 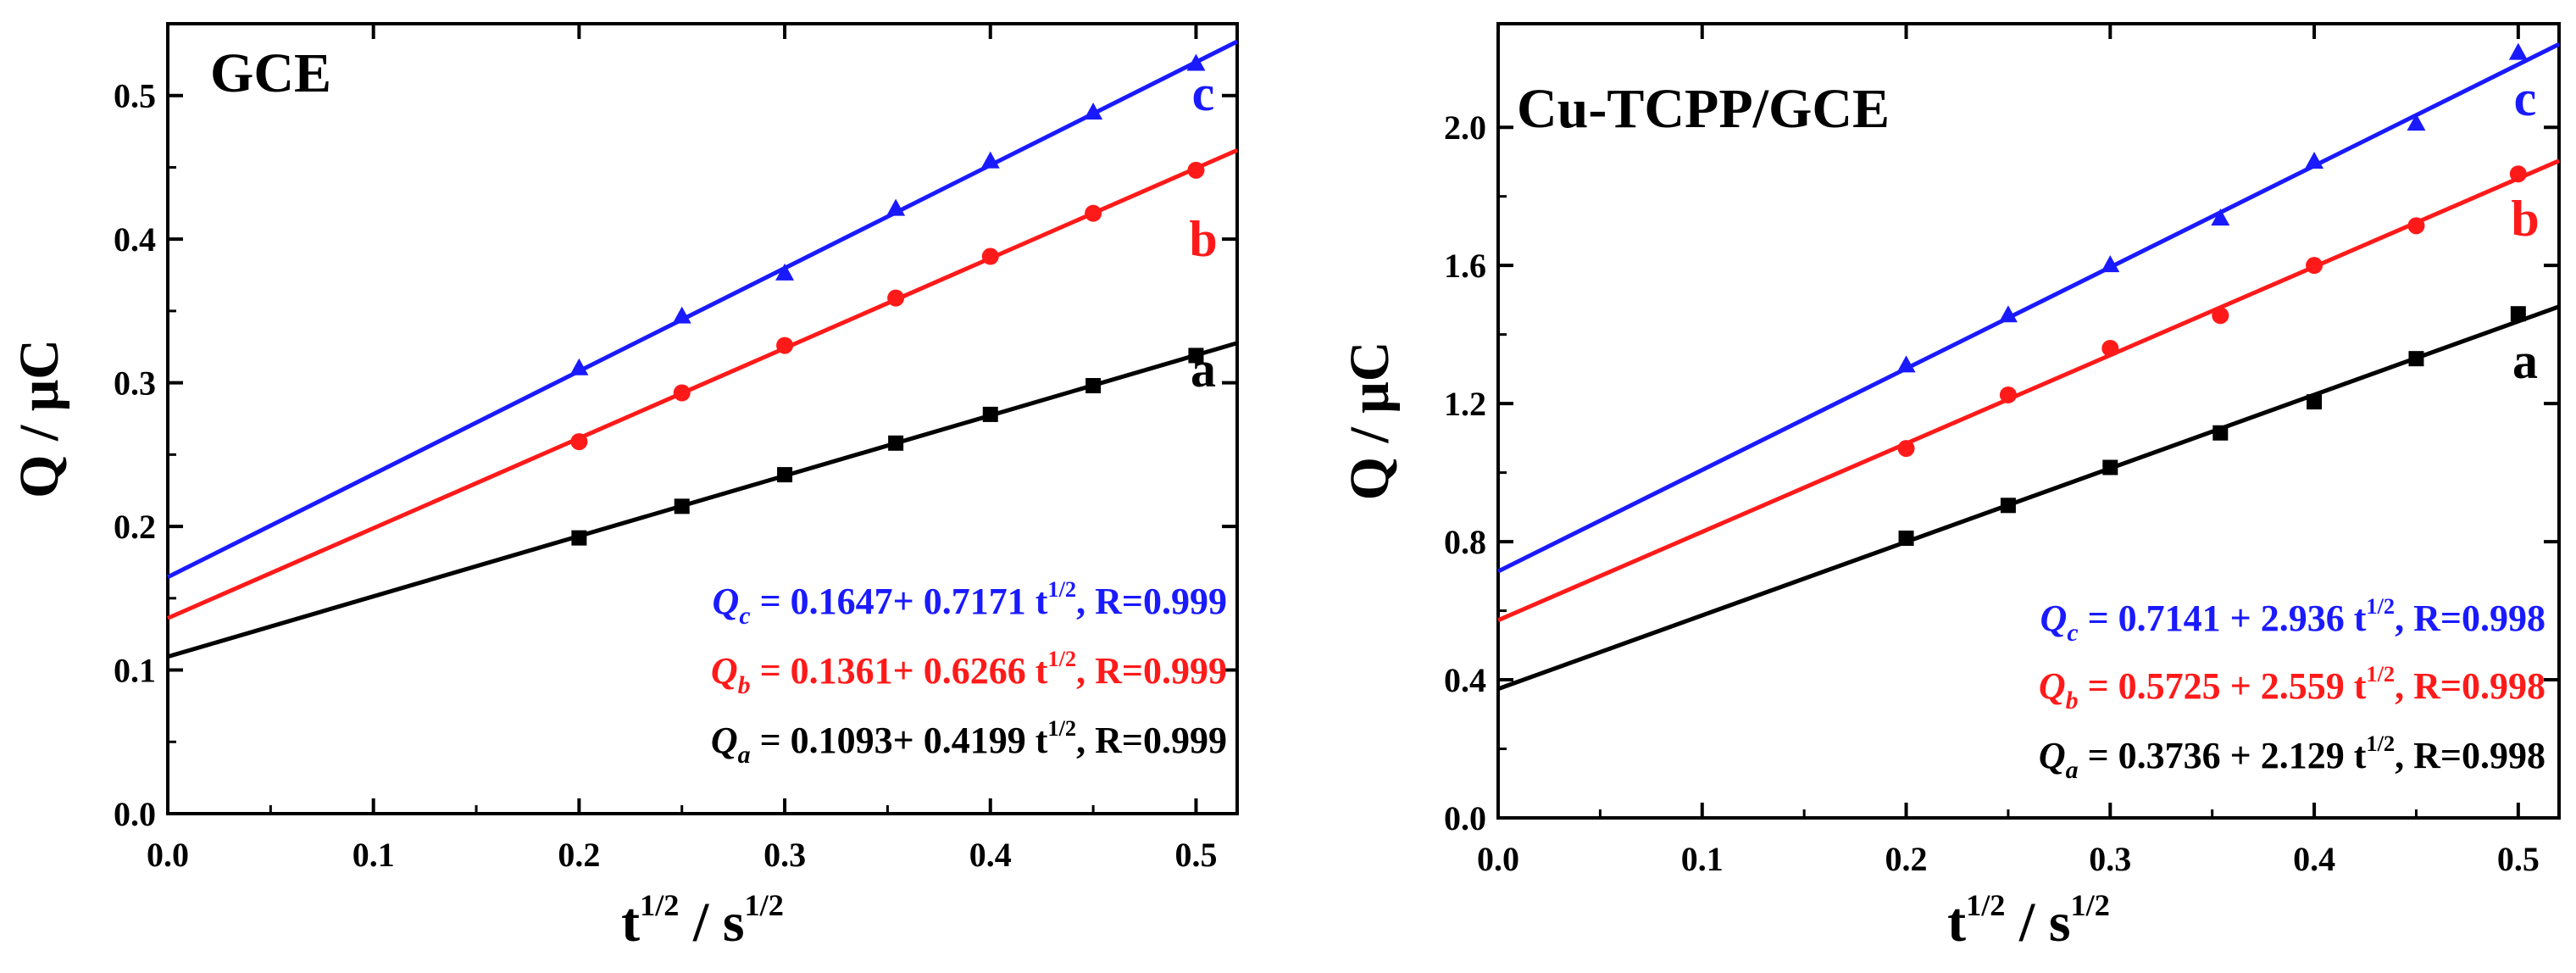 I want to click on fit-equation-a: Qa = 0.1093+ 0.4199 t1/2, R=0.999, so click(x=969, y=742).